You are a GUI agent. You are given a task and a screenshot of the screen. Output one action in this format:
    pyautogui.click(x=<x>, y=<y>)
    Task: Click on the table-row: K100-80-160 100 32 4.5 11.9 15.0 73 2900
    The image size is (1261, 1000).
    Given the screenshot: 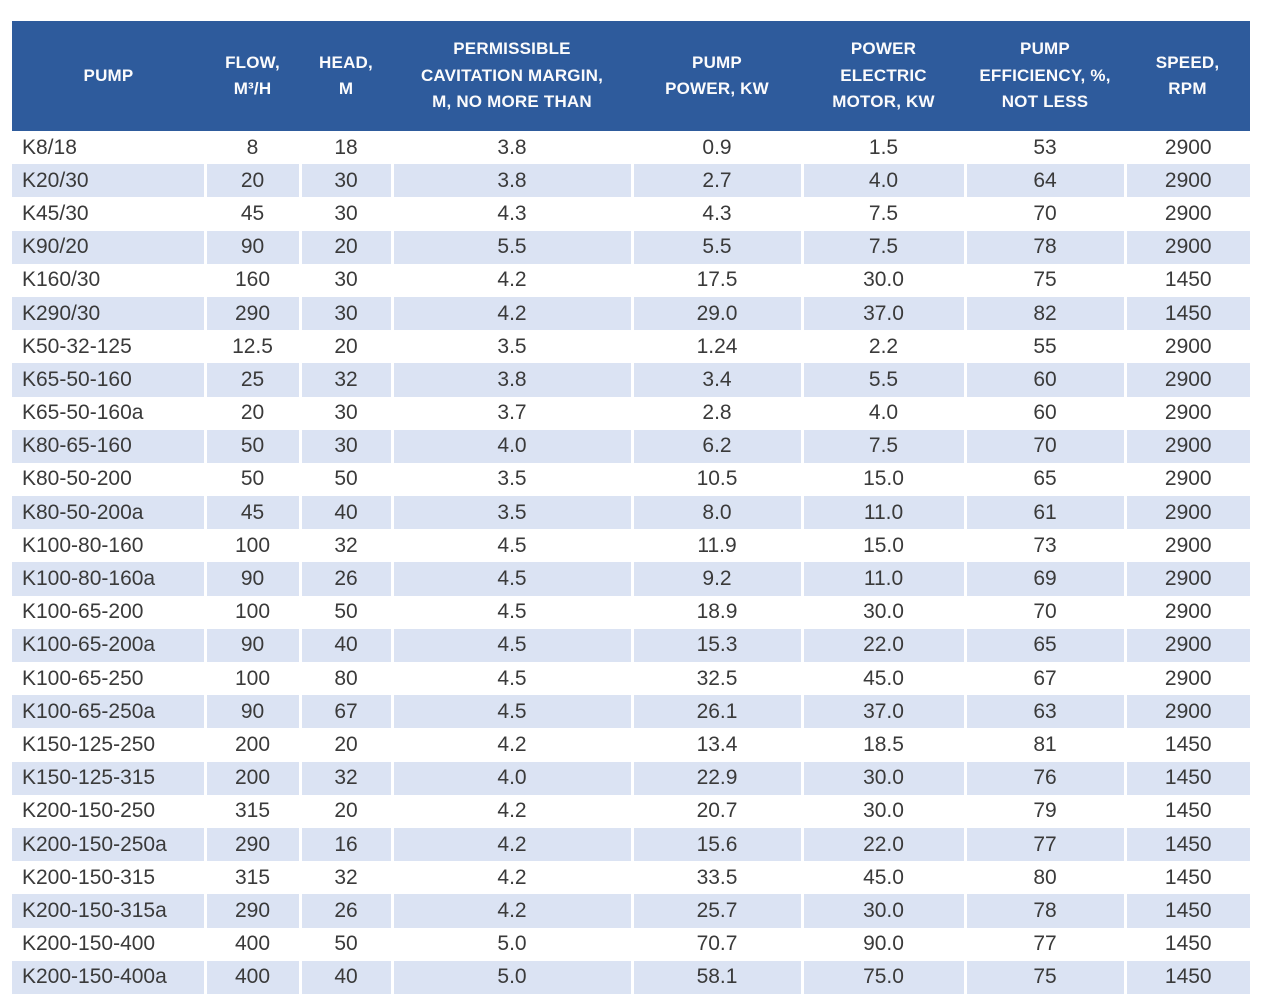 What is the action you would take?
    pyautogui.click(x=631, y=546)
    